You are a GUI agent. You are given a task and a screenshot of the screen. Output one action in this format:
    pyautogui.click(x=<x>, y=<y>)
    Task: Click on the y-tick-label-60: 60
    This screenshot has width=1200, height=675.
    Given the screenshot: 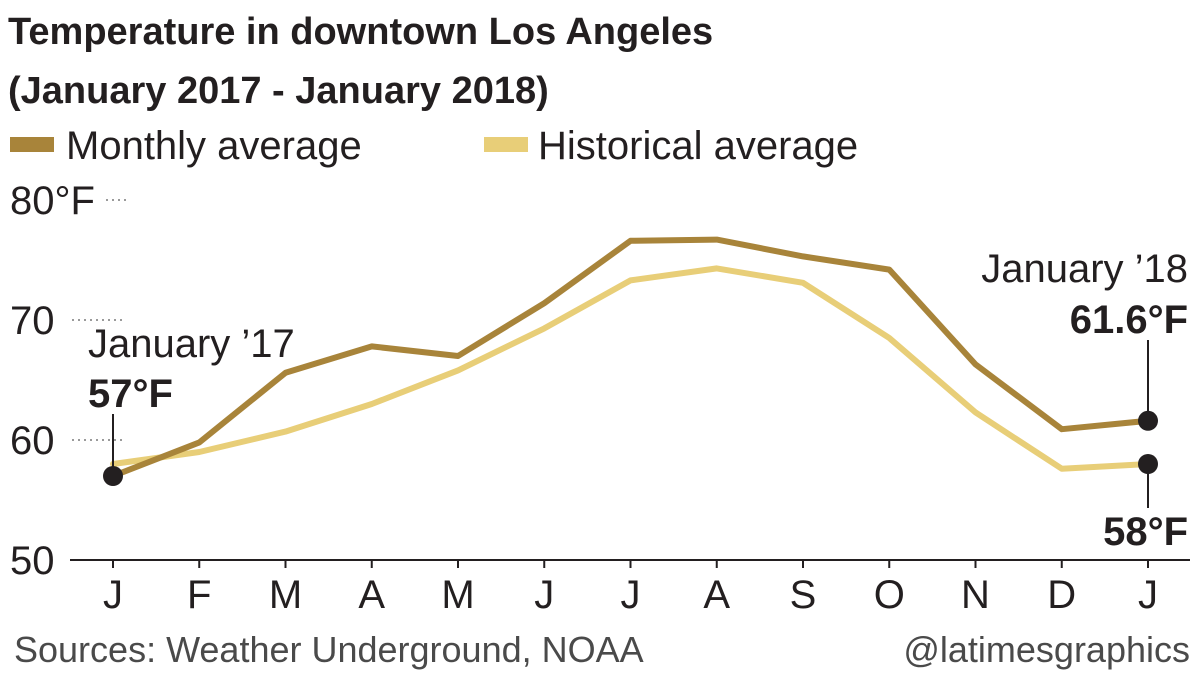 What is the action you would take?
    pyautogui.click(x=32, y=441)
    